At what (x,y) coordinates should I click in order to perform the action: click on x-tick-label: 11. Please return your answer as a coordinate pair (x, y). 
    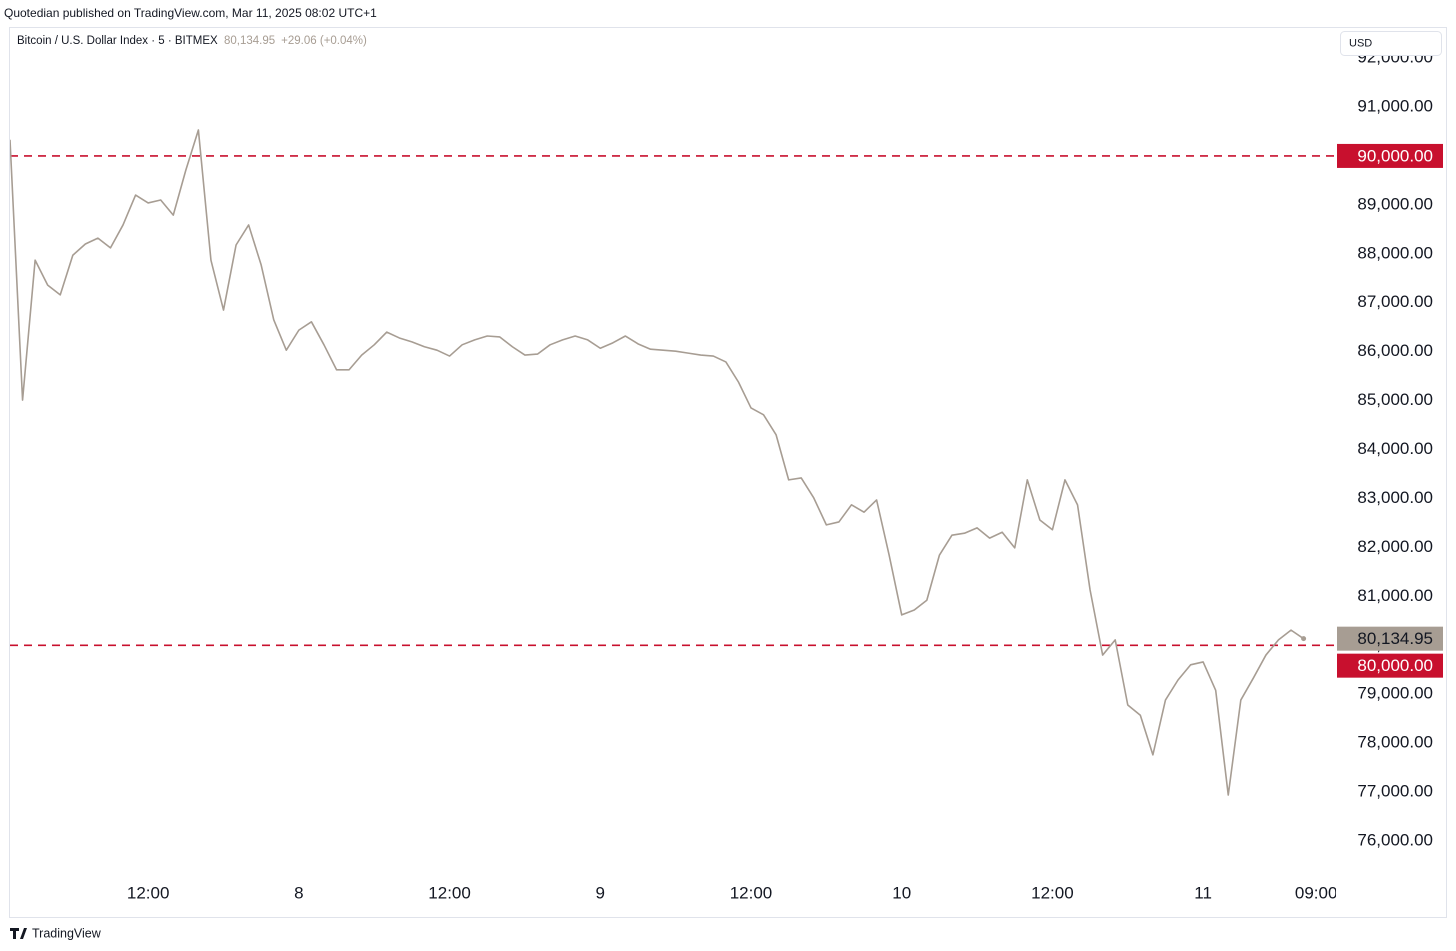
    Looking at the image, I should click on (1203, 892).